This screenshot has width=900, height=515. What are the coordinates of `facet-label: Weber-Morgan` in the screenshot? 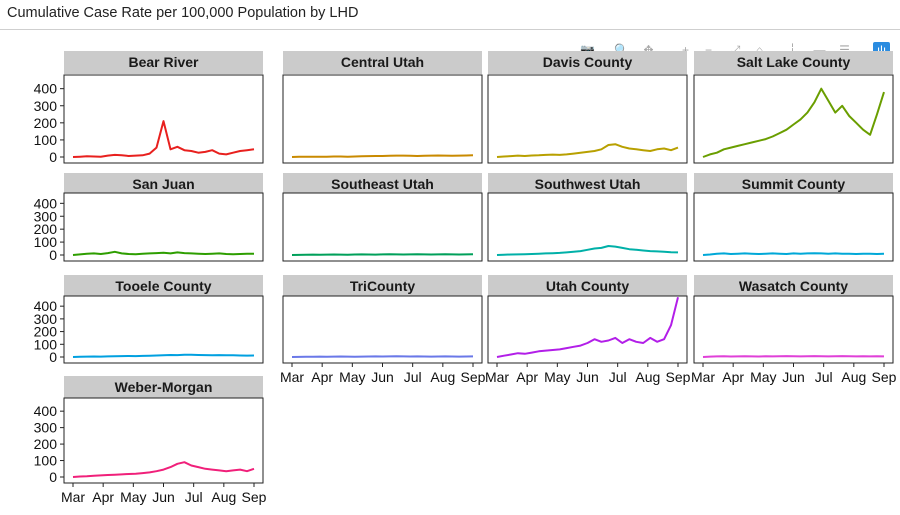 It's located at (164, 387).